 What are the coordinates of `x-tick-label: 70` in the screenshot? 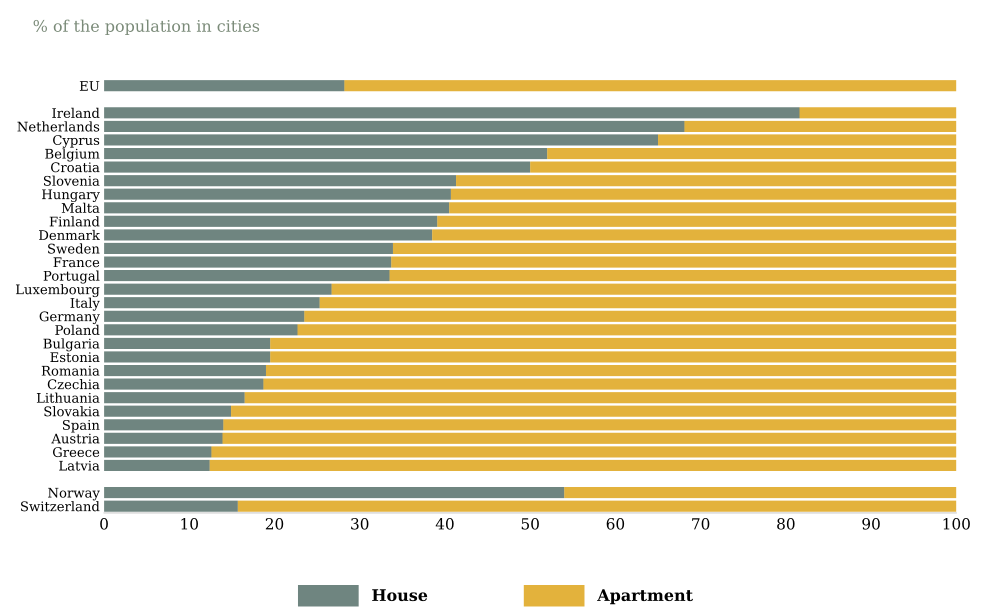 It's located at (701, 524).